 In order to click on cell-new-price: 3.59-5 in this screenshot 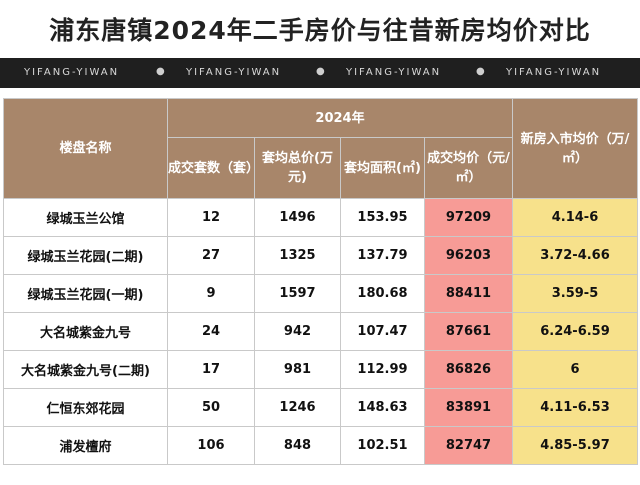, I will do `click(575, 293)`.